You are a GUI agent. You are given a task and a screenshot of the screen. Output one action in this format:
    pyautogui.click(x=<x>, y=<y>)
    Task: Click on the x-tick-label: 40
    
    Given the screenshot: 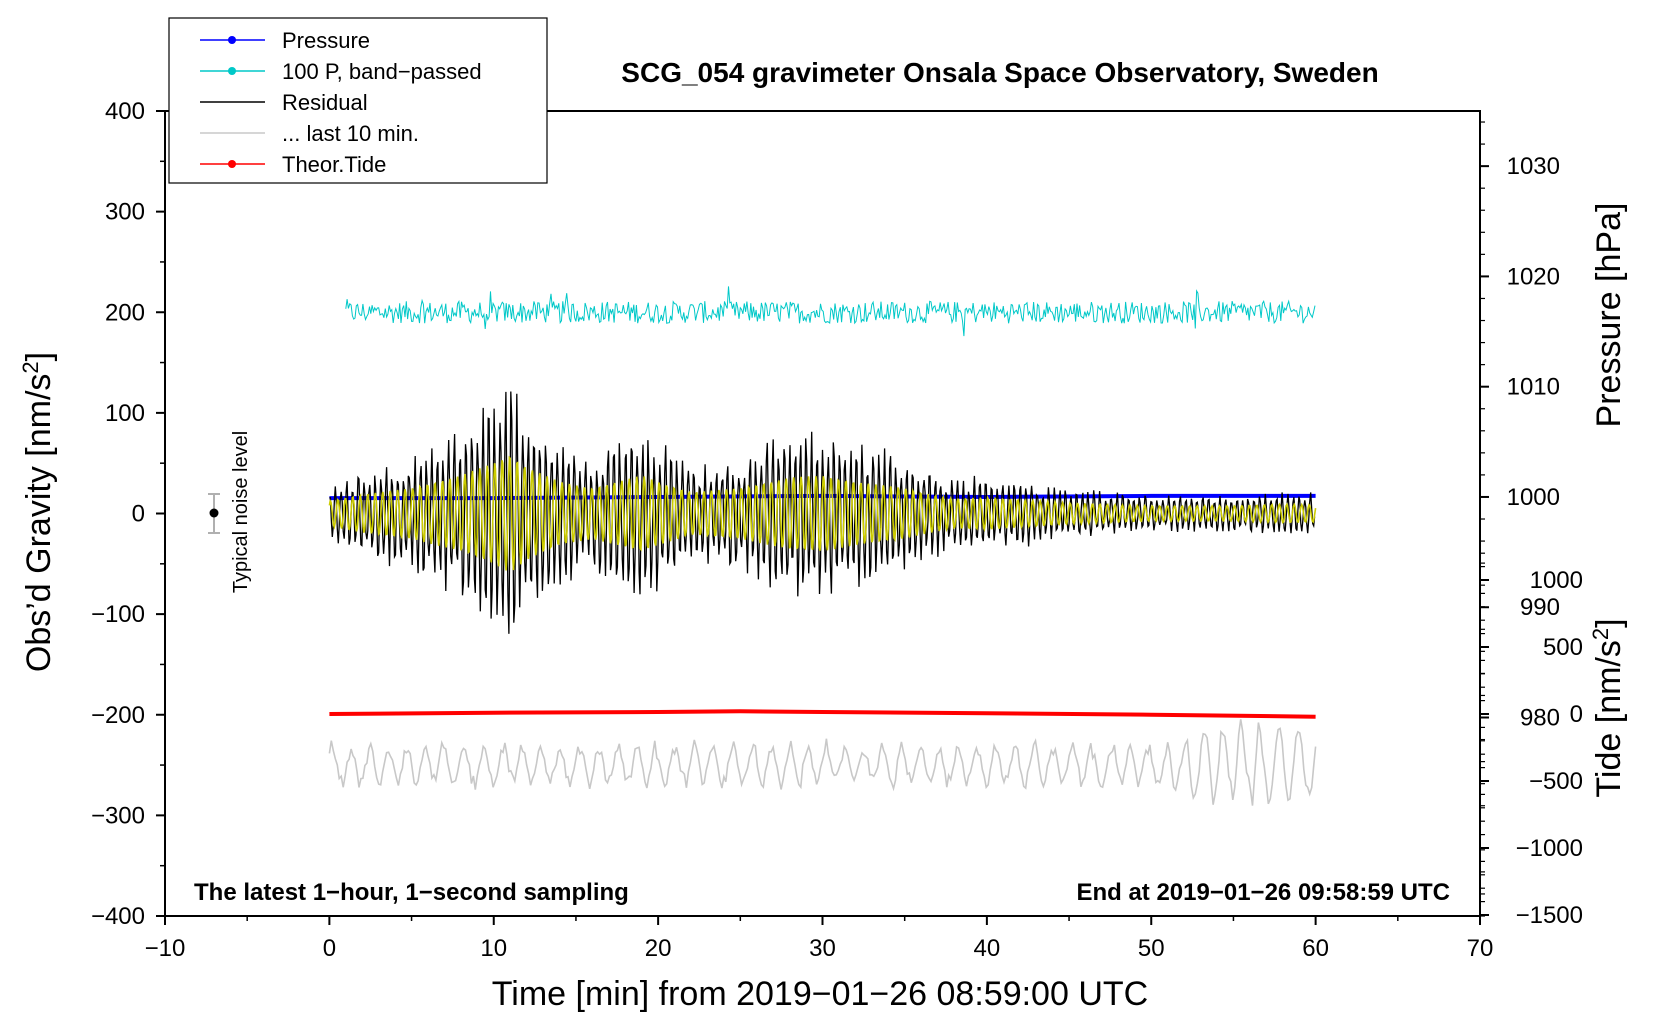 What is the action you would take?
    pyautogui.click(x=987, y=948)
    